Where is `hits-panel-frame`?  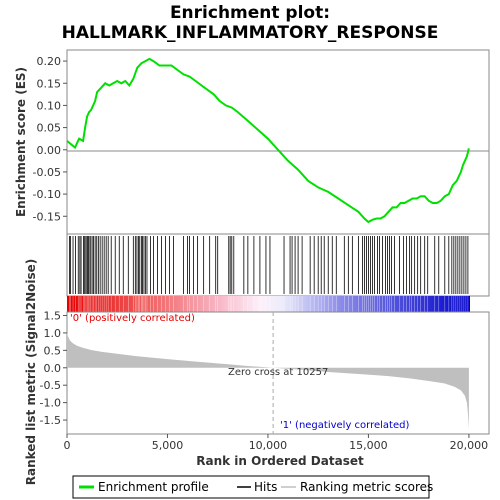
hits-panel-frame is located at coordinates (278, 265).